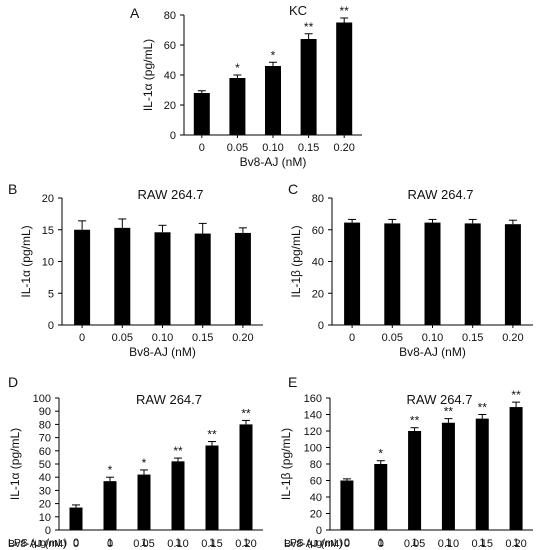 This screenshot has width=548, height=550. Describe the element at coordinates (170, 76) in the screenshot. I see `y-tick-label-A: 40` at that location.